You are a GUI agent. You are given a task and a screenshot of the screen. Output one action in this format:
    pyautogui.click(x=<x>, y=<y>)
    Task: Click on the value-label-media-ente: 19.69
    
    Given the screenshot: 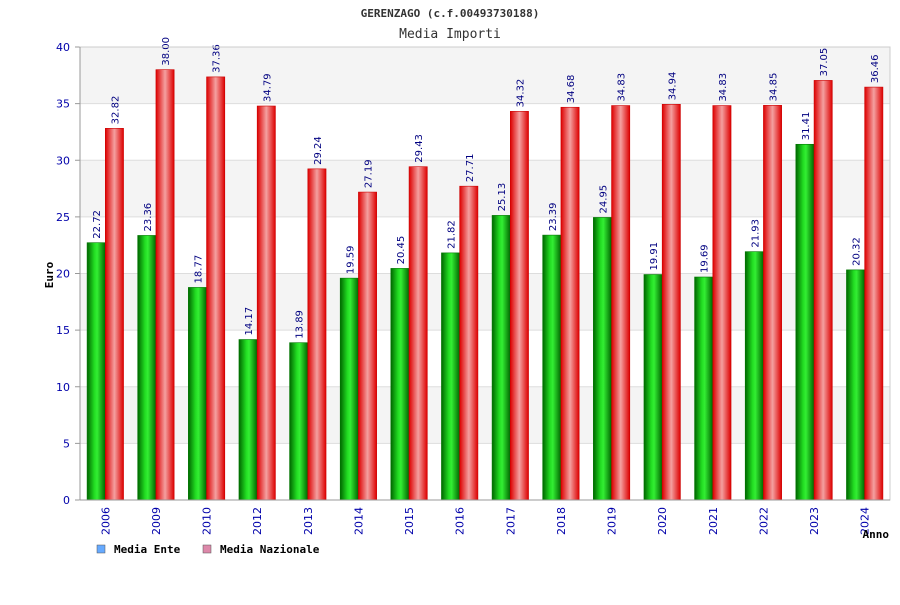 What is the action you would take?
    pyautogui.click(x=705, y=258)
    